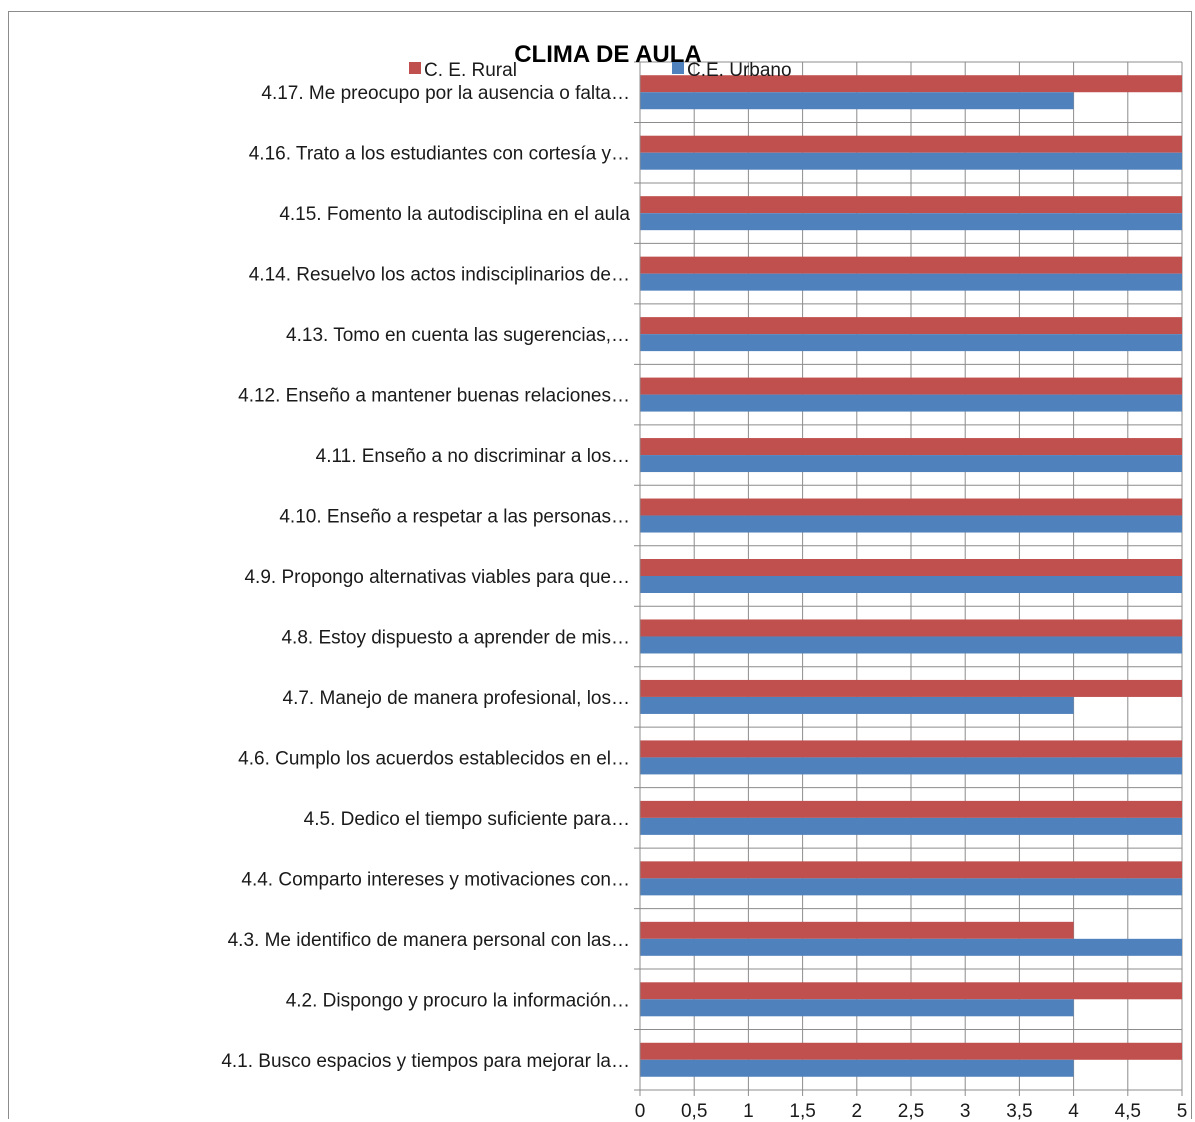  Describe the element at coordinates (600, 70) in the screenshot. I see `legend: C. E. Rural C.E. Urbano` at that location.